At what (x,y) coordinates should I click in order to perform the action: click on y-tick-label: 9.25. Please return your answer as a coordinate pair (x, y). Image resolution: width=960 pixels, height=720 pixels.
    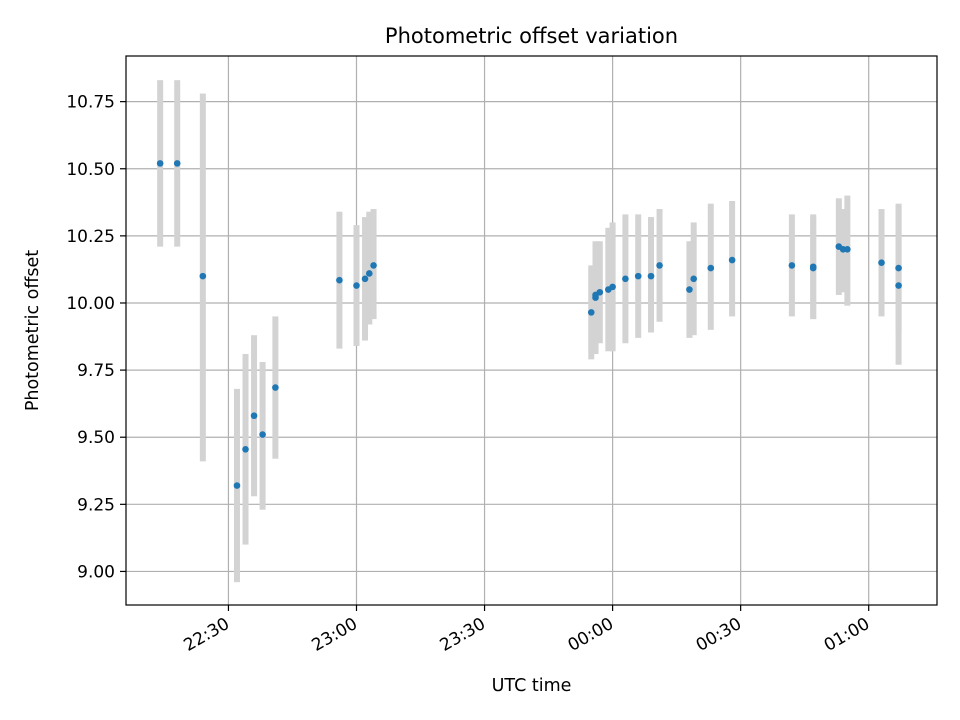
    Looking at the image, I should click on (96, 505).